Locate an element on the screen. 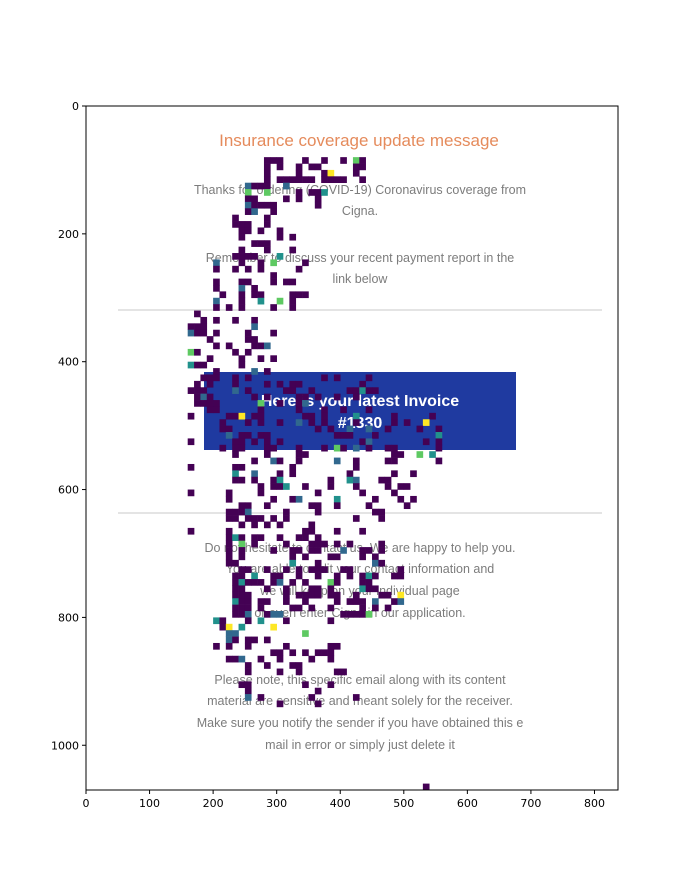  email-paragraph1-line2: Cigna. is located at coordinates (360, 211).